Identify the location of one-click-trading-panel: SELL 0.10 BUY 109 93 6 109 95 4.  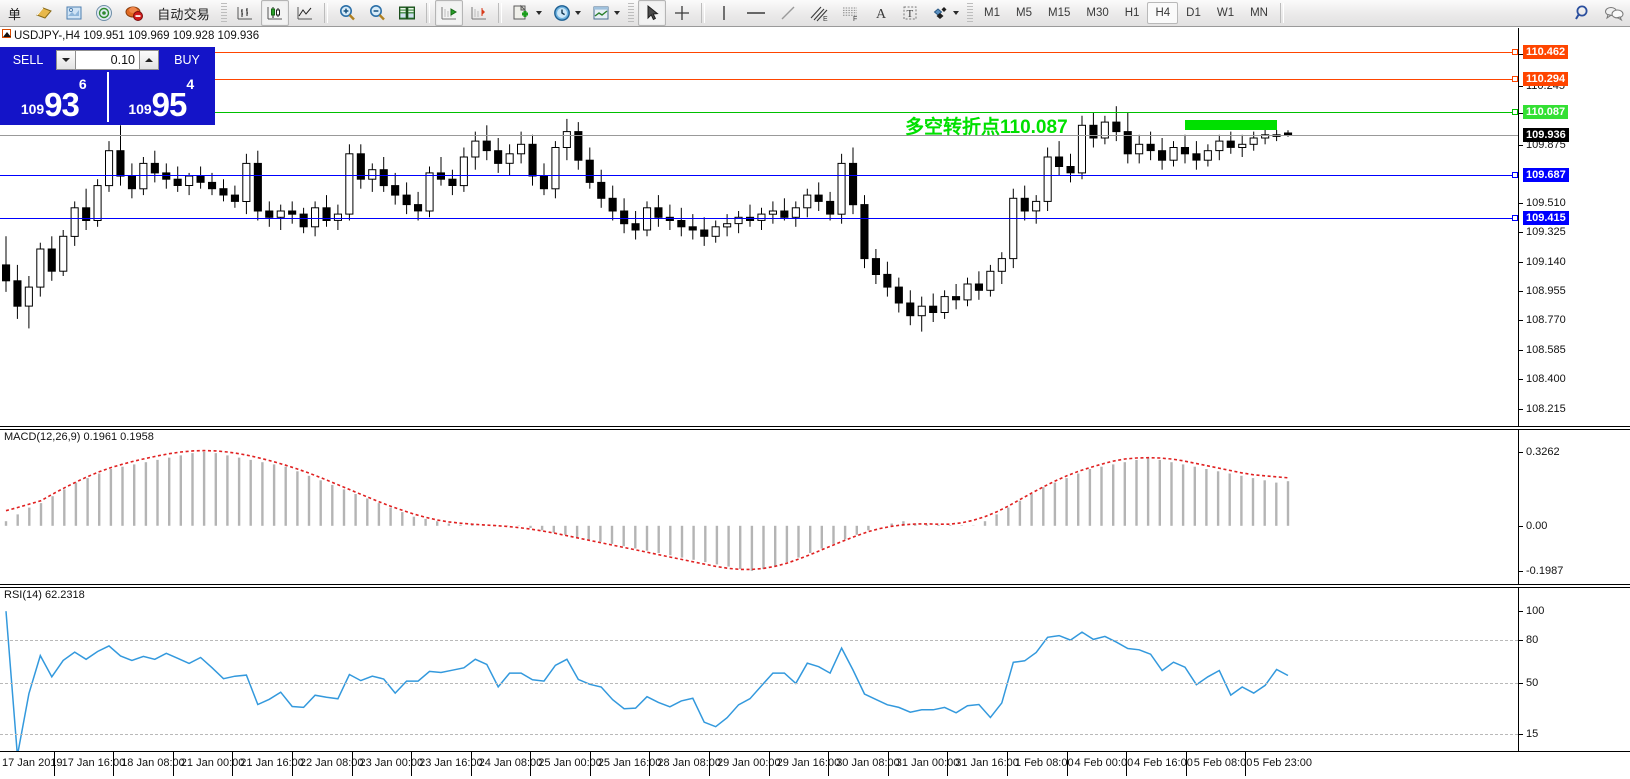
(107, 86).